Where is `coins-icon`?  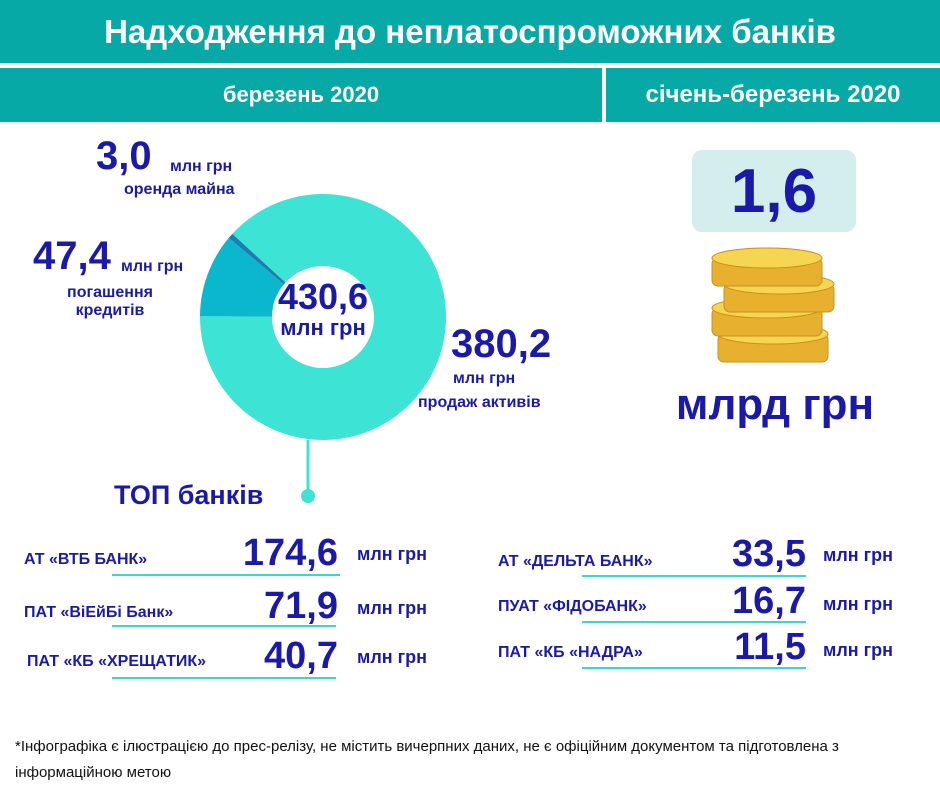 coins-icon is located at coordinates (773, 305).